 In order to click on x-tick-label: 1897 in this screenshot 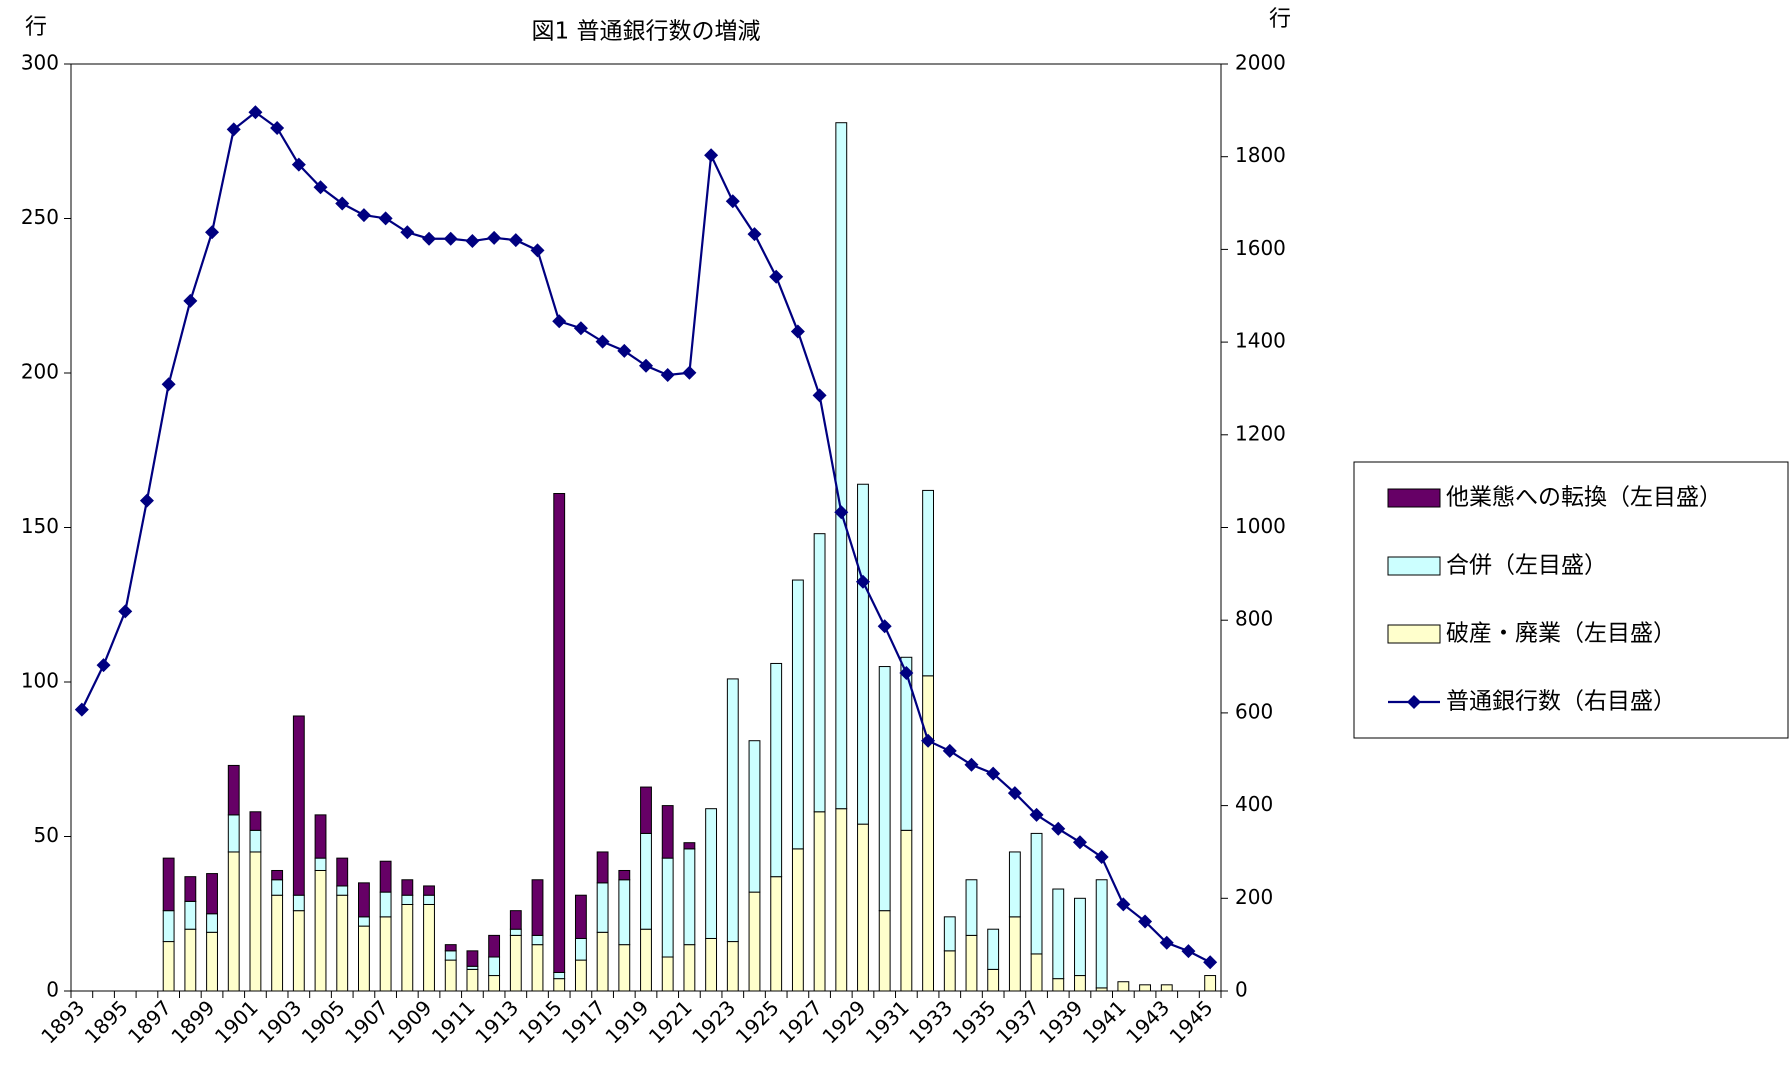, I will do `click(149, 1021)`.